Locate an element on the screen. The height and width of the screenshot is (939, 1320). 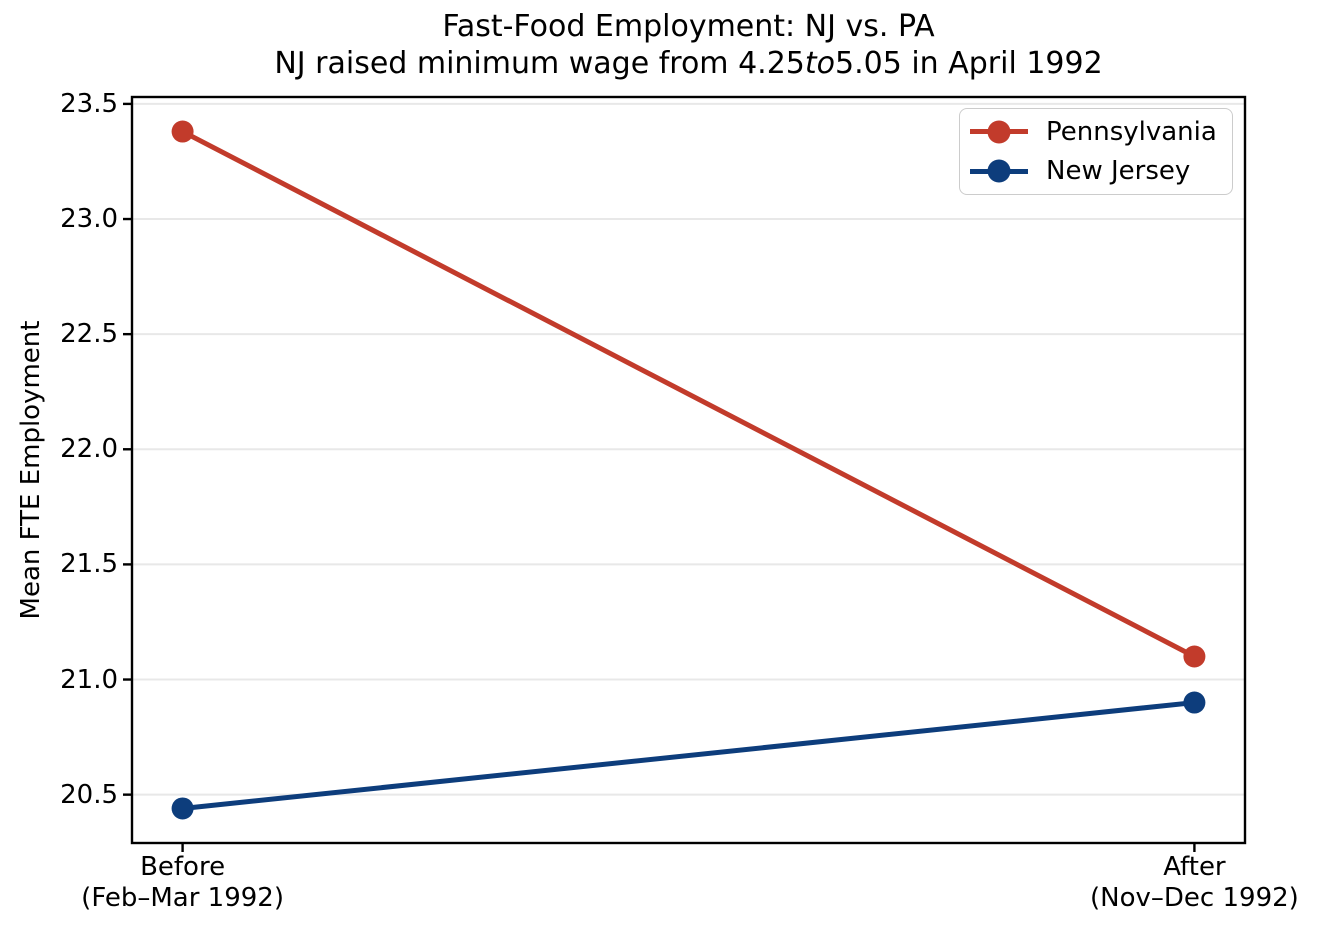
x-tick-label-line2: (Feb–Mar 1992) is located at coordinates (182, 898).